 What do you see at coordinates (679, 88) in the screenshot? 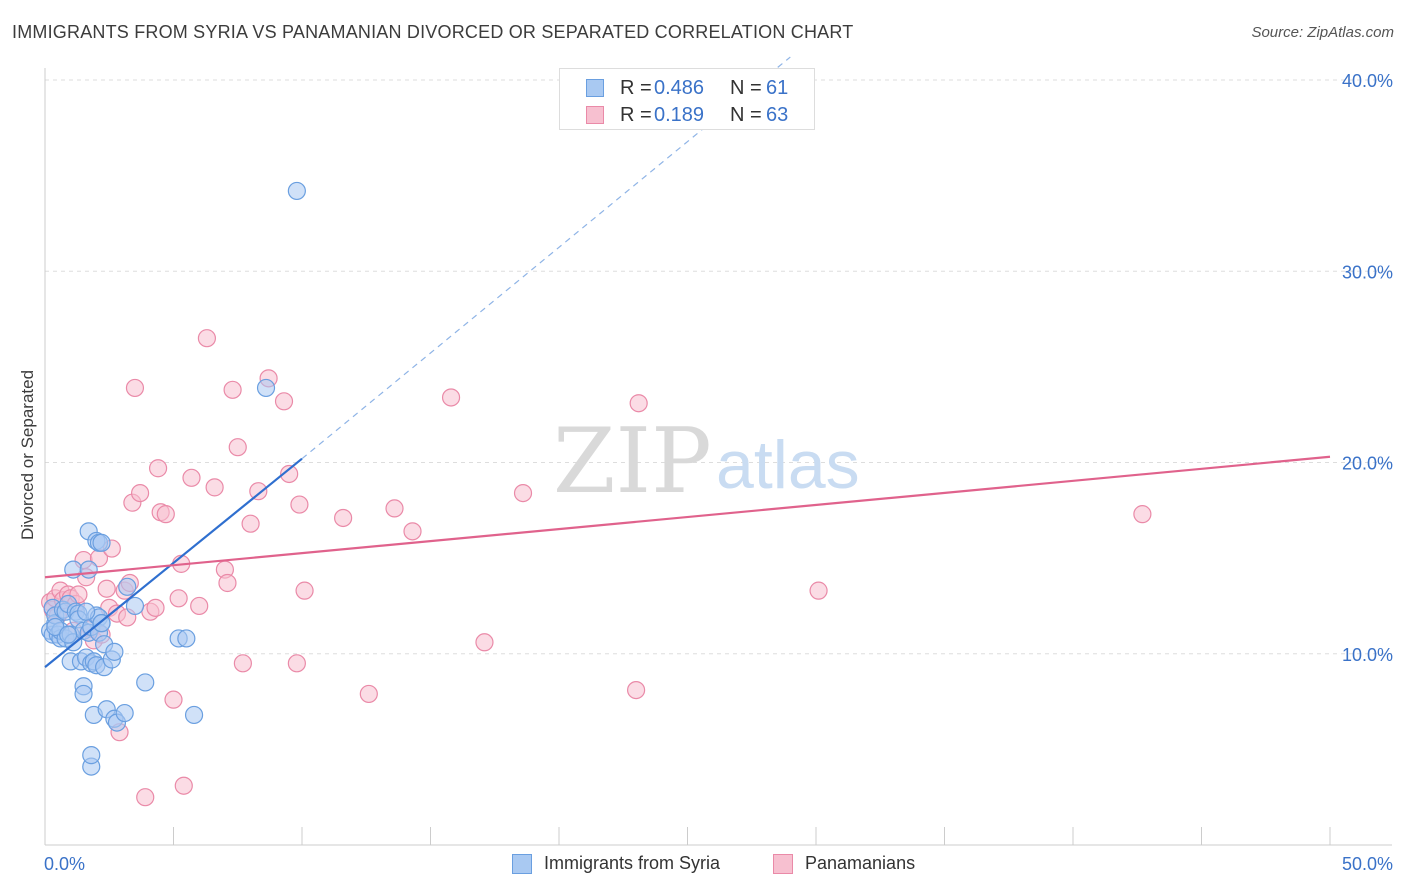
I see `r-value: 0.486` at bounding box center [679, 88].